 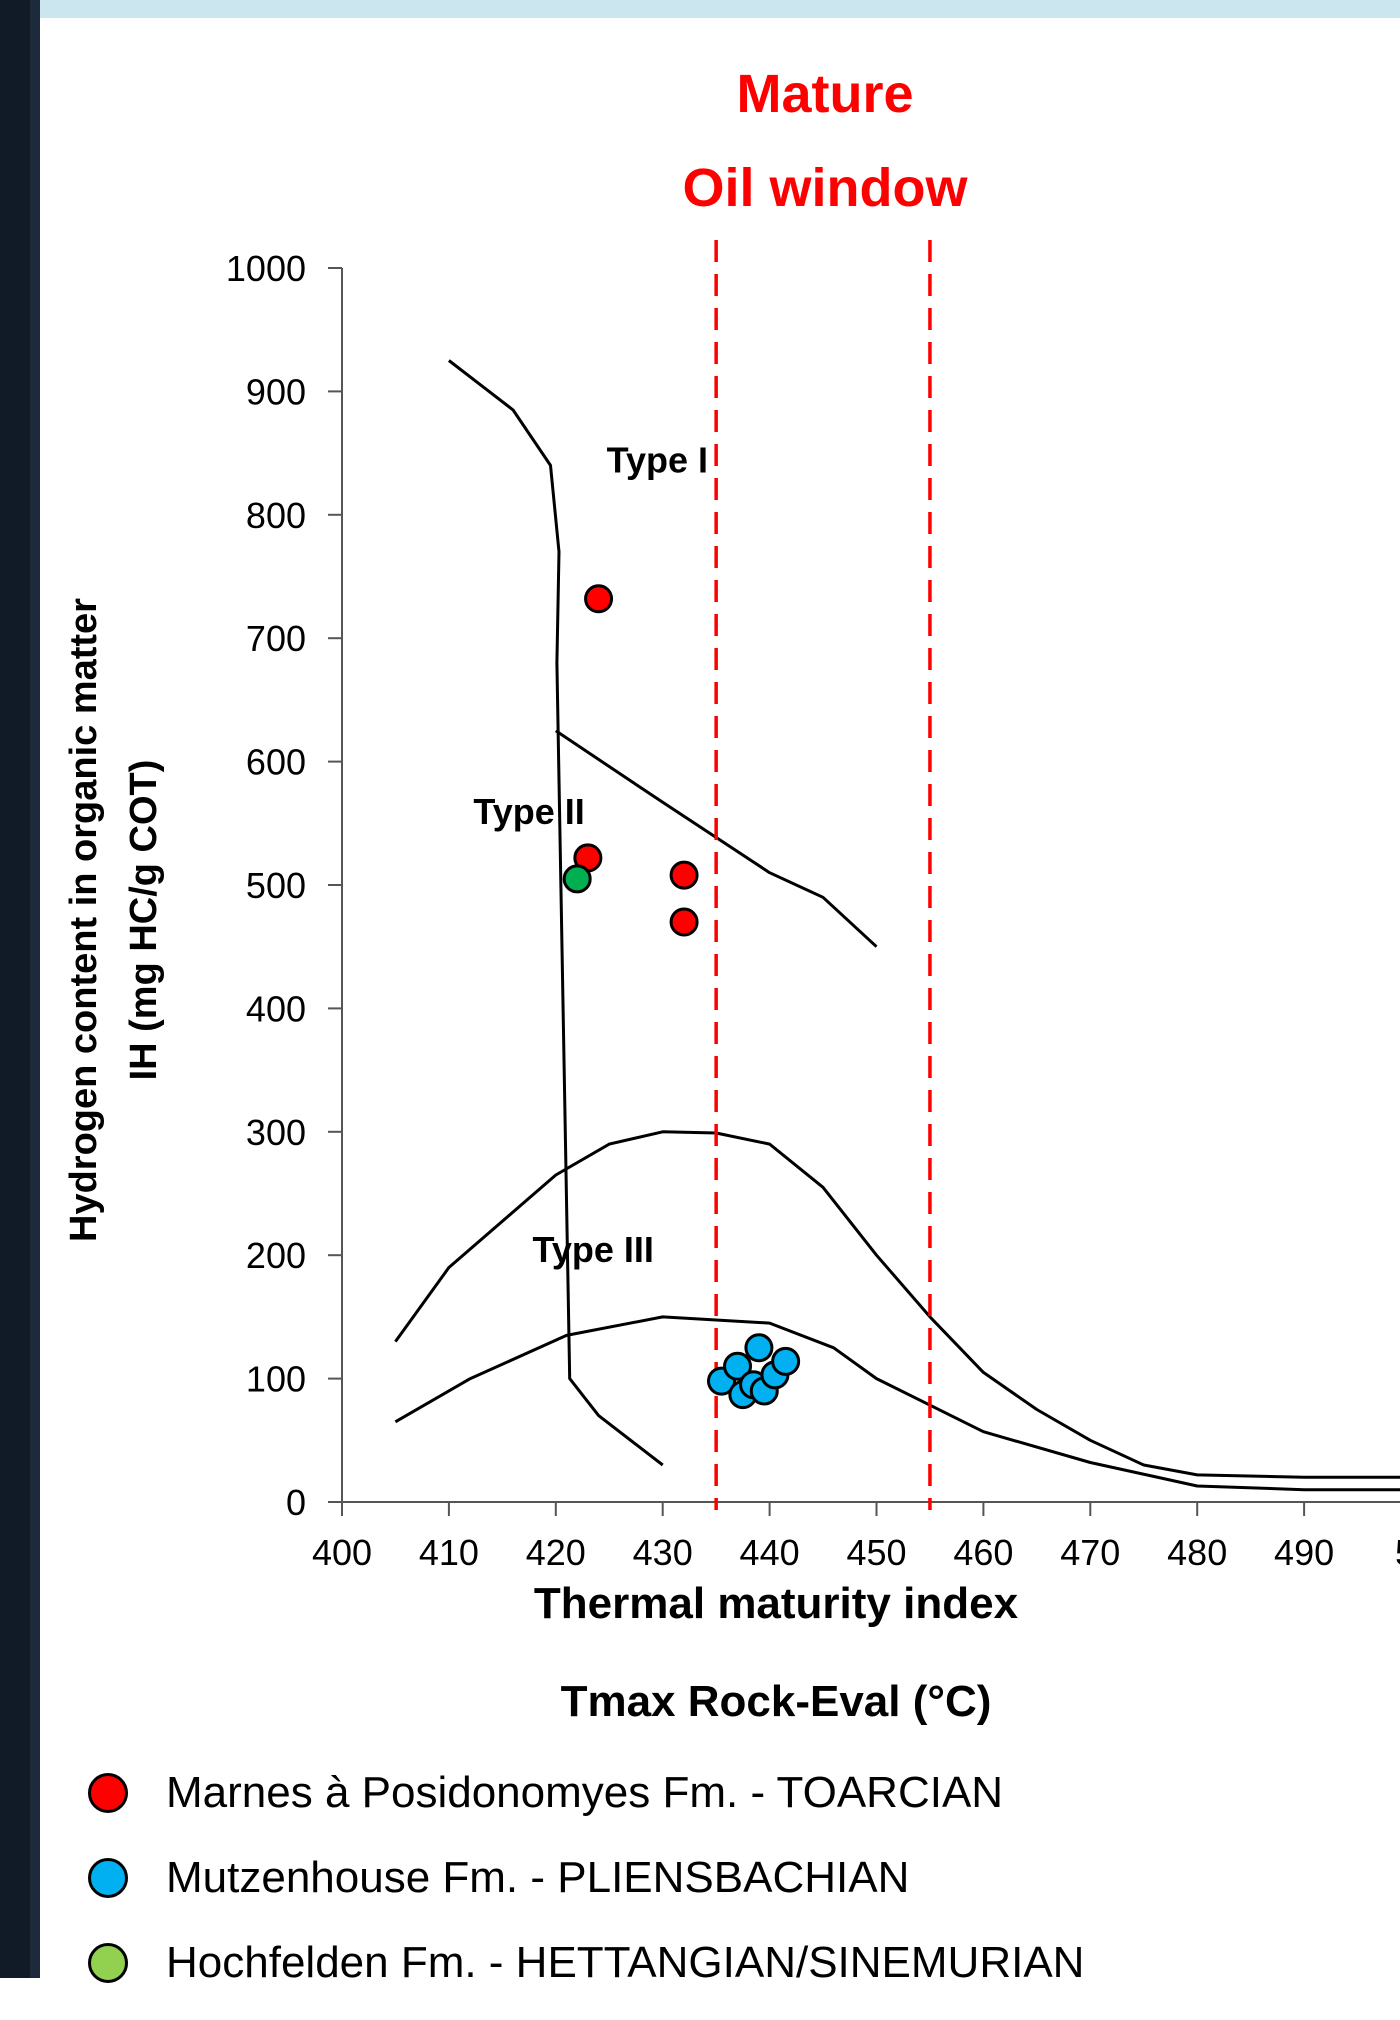 I want to click on x-tick-label: 430, so click(x=663, y=1552).